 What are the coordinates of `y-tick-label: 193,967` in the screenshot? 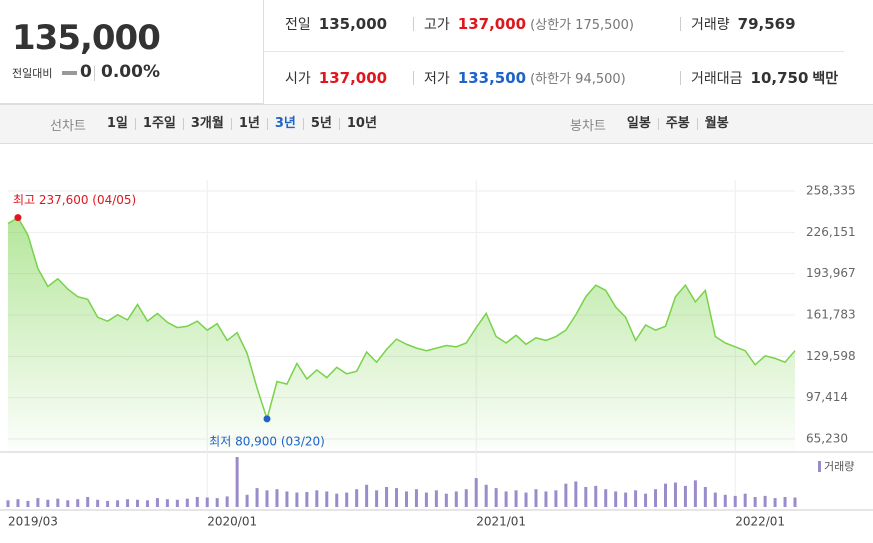 It's located at (831, 273).